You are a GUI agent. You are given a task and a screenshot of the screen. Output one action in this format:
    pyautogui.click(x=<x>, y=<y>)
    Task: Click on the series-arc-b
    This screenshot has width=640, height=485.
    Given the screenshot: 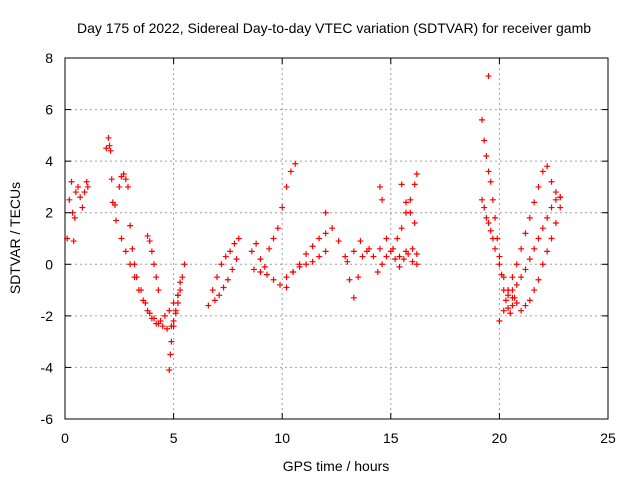 What is the action you would take?
    pyautogui.click(x=111, y=179)
    